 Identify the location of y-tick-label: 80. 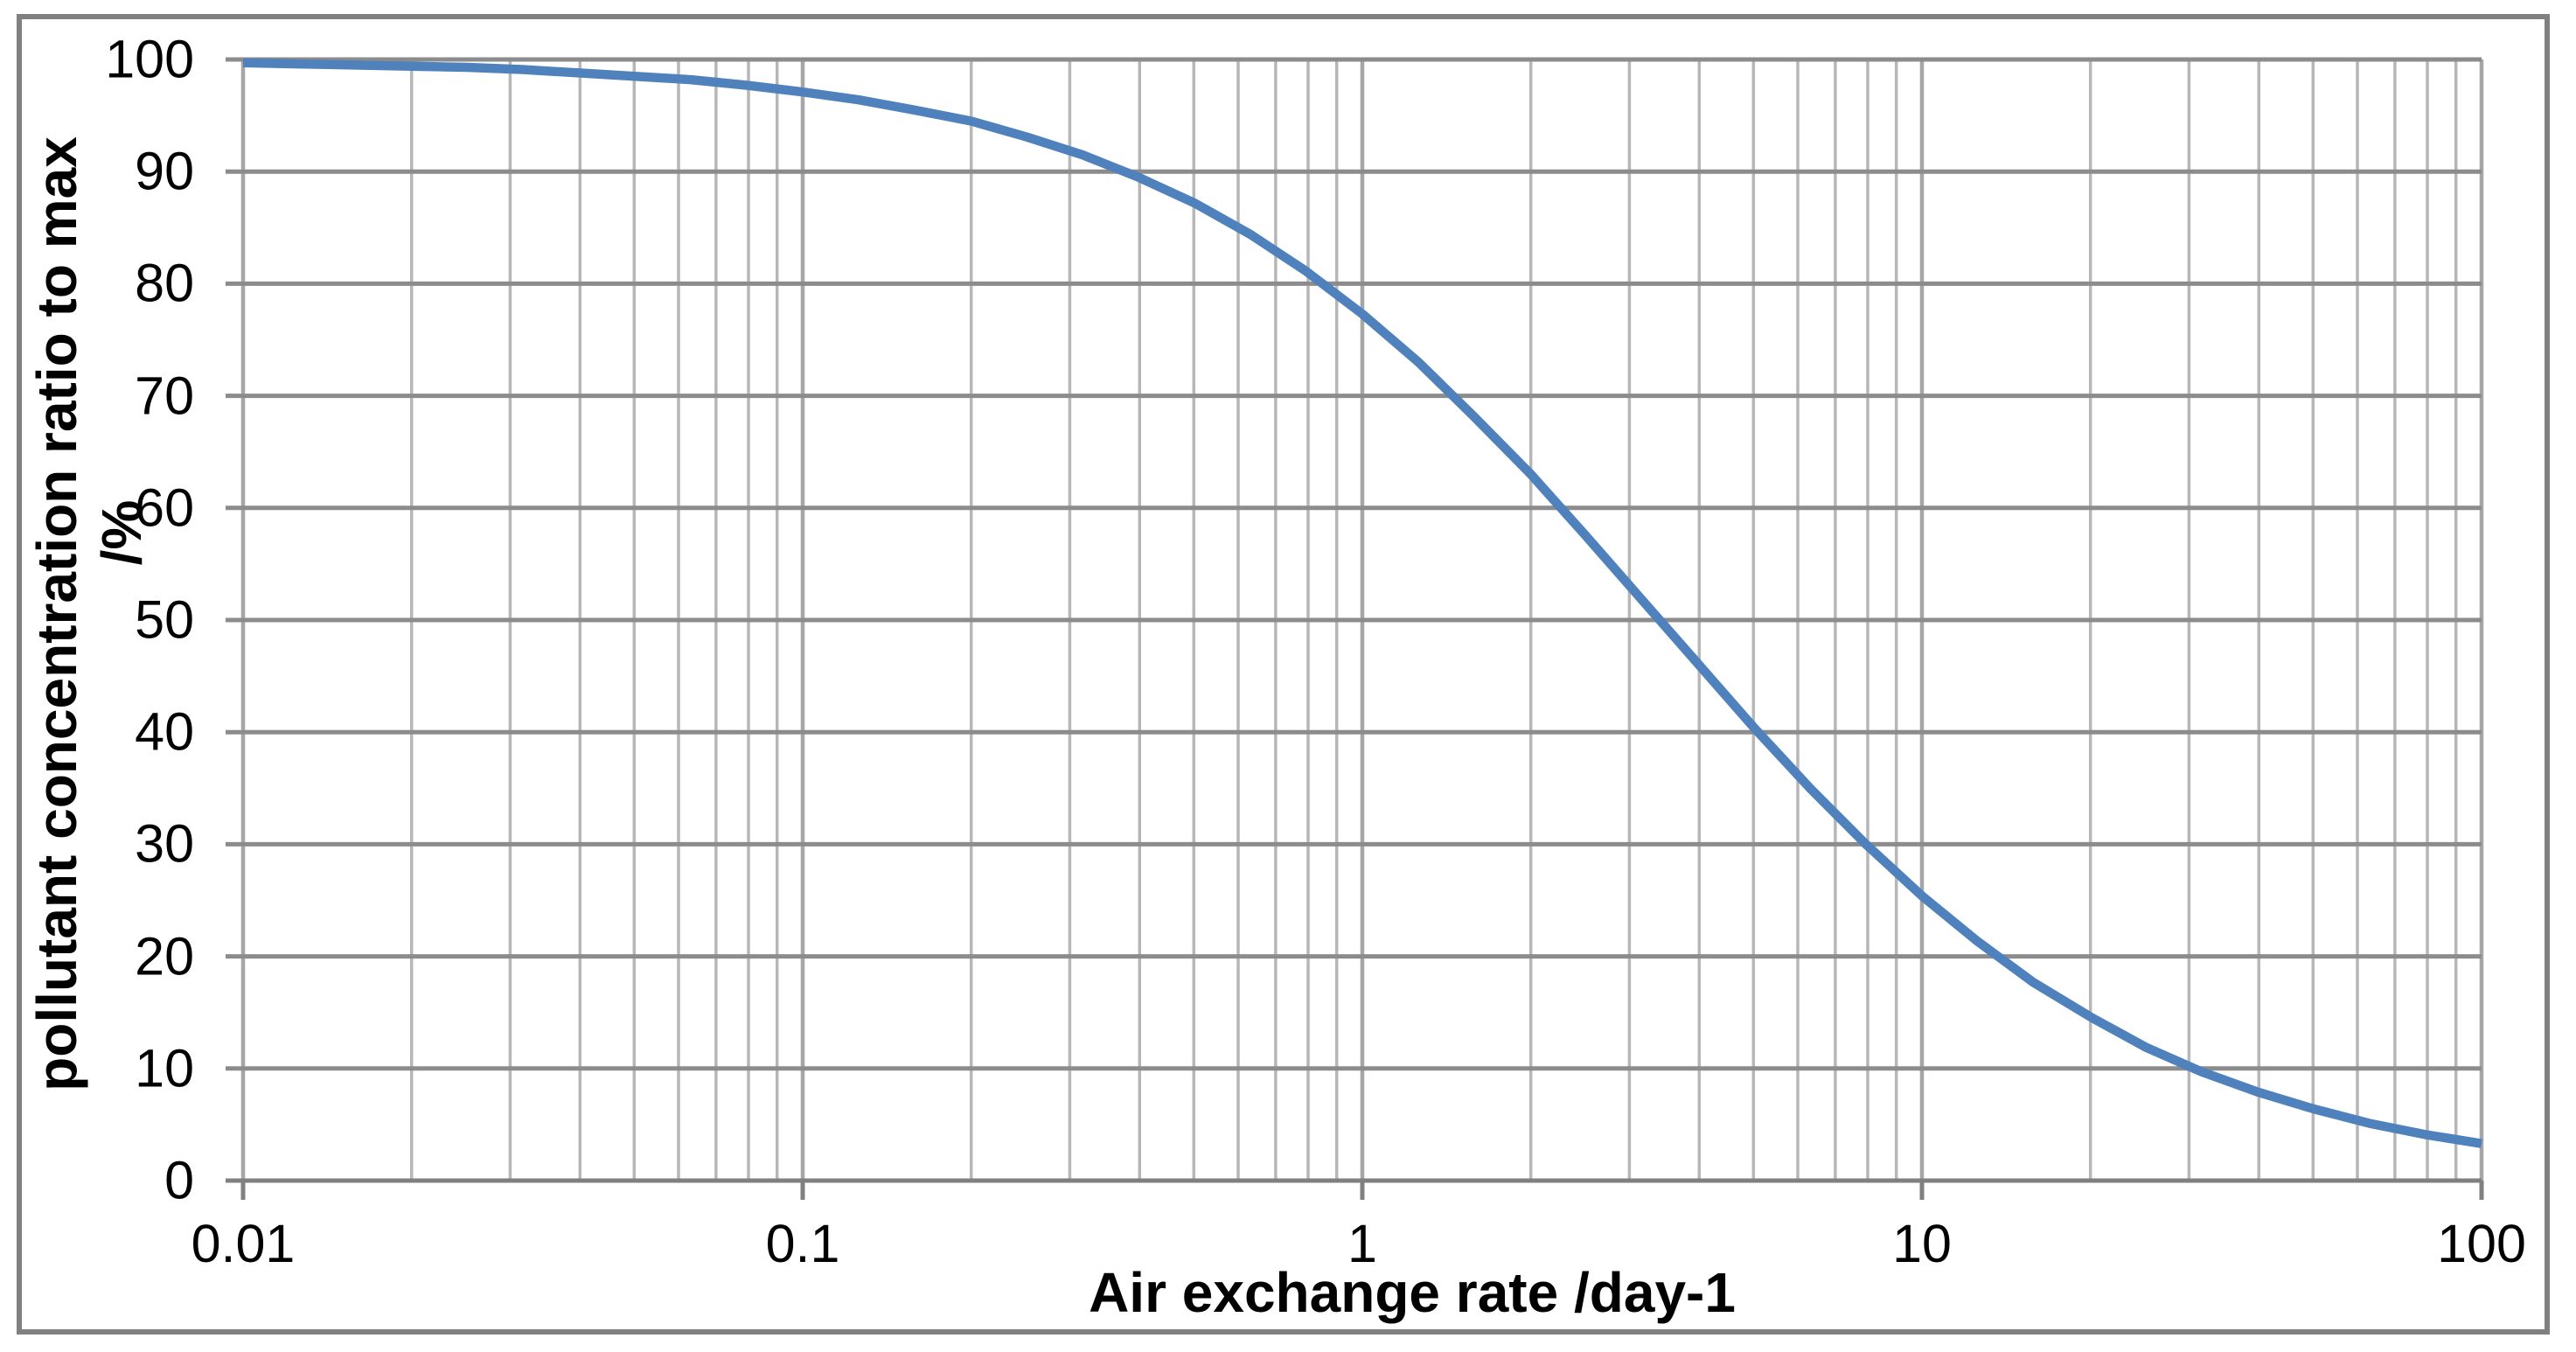
(164, 283).